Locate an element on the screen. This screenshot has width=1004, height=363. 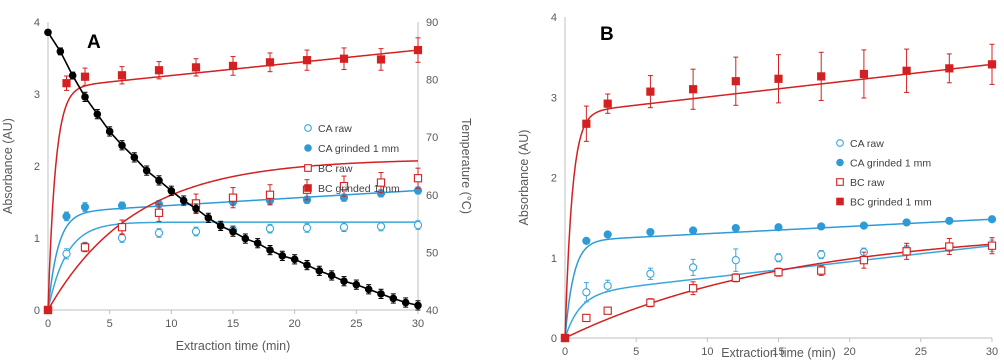
y-tick-label: 3 is located at coordinates (554, 98).